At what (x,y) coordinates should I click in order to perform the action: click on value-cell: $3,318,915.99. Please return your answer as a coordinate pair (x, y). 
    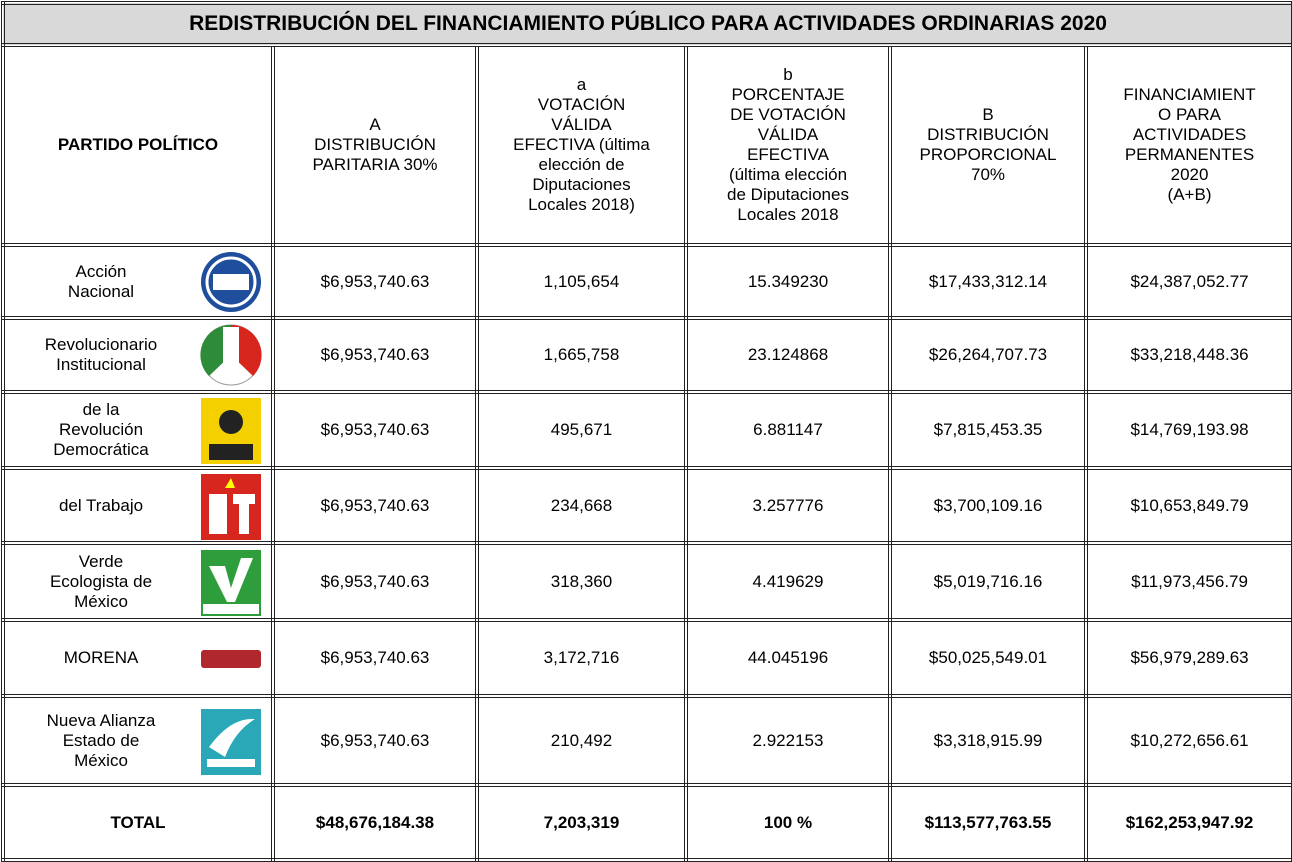
    Looking at the image, I should click on (988, 740).